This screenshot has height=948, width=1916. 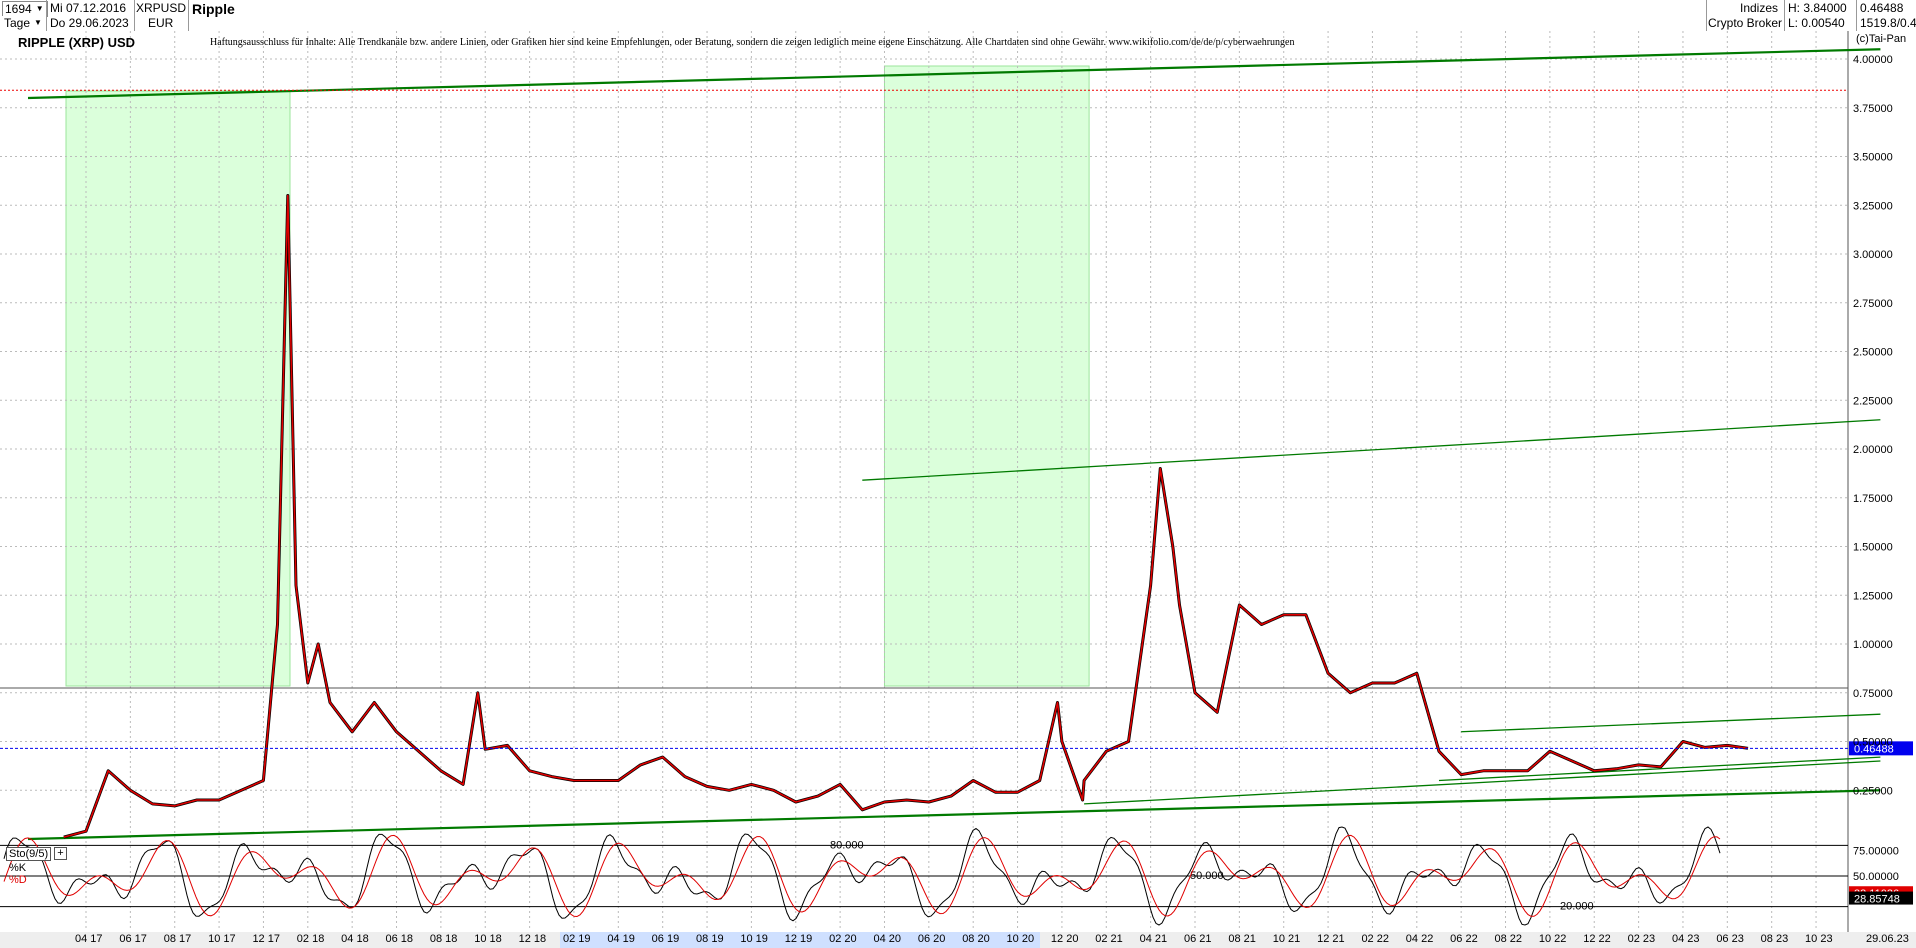 What do you see at coordinates (1873, 255) in the screenshot?
I see `y-tick-label: 3.00000` at bounding box center [1873, 255].